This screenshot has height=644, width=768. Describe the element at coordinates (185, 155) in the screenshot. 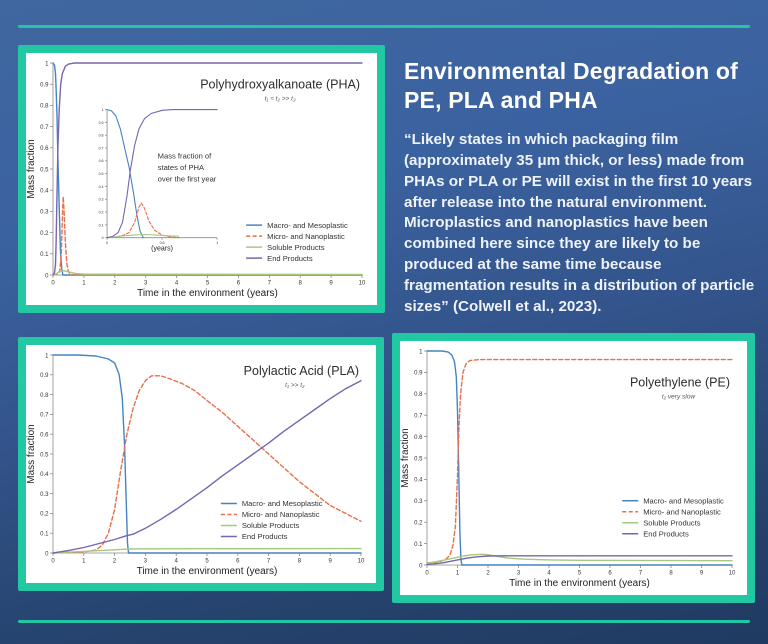

I see `svg-text: Mass fraction of` at that location.